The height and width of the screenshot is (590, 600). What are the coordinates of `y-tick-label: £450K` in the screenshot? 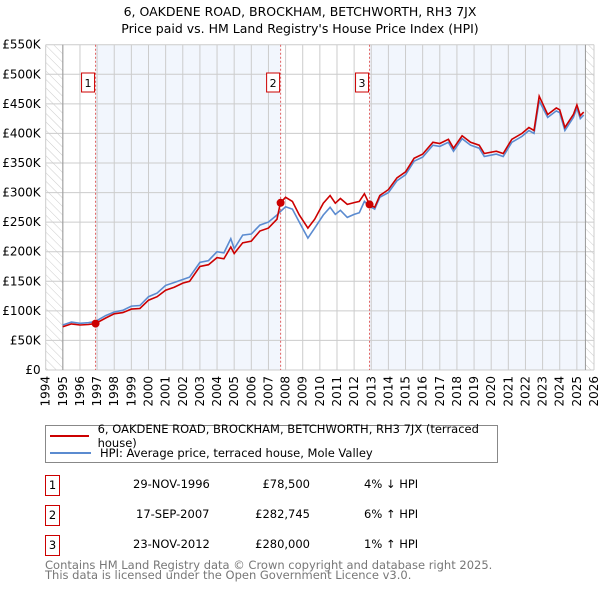 It's located at (22, 104).